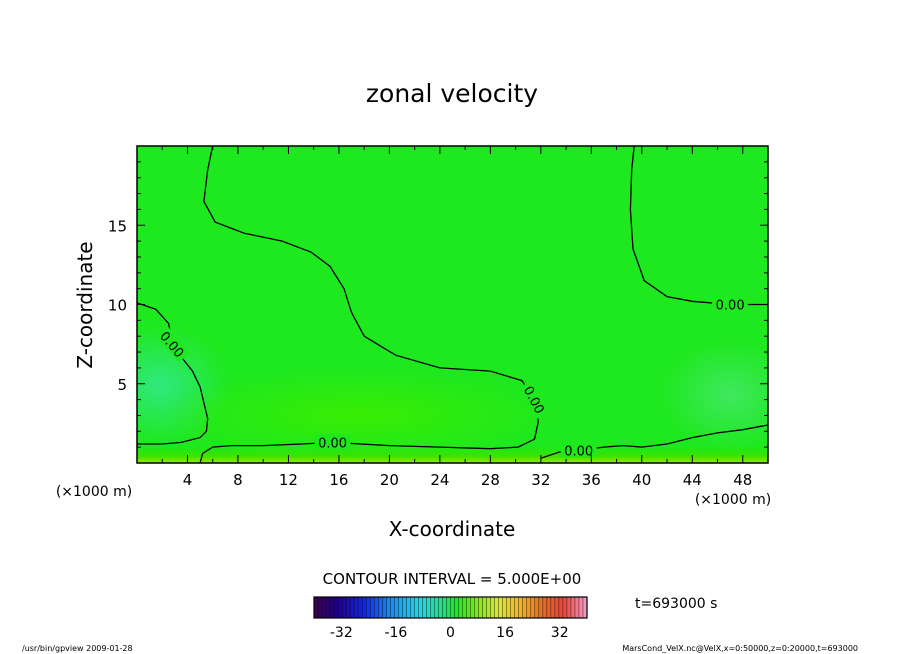 This screenshot has height=654, width=904. Describe the element at coordinates (360, 415) in the screenshot. I see `field-shade-center` at that location.